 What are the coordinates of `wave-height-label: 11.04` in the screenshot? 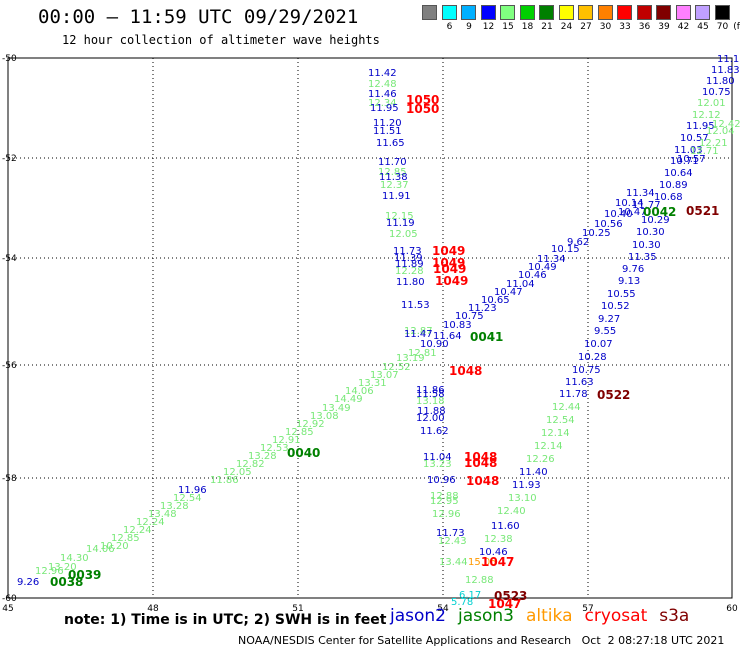 It's located at (520, 284).